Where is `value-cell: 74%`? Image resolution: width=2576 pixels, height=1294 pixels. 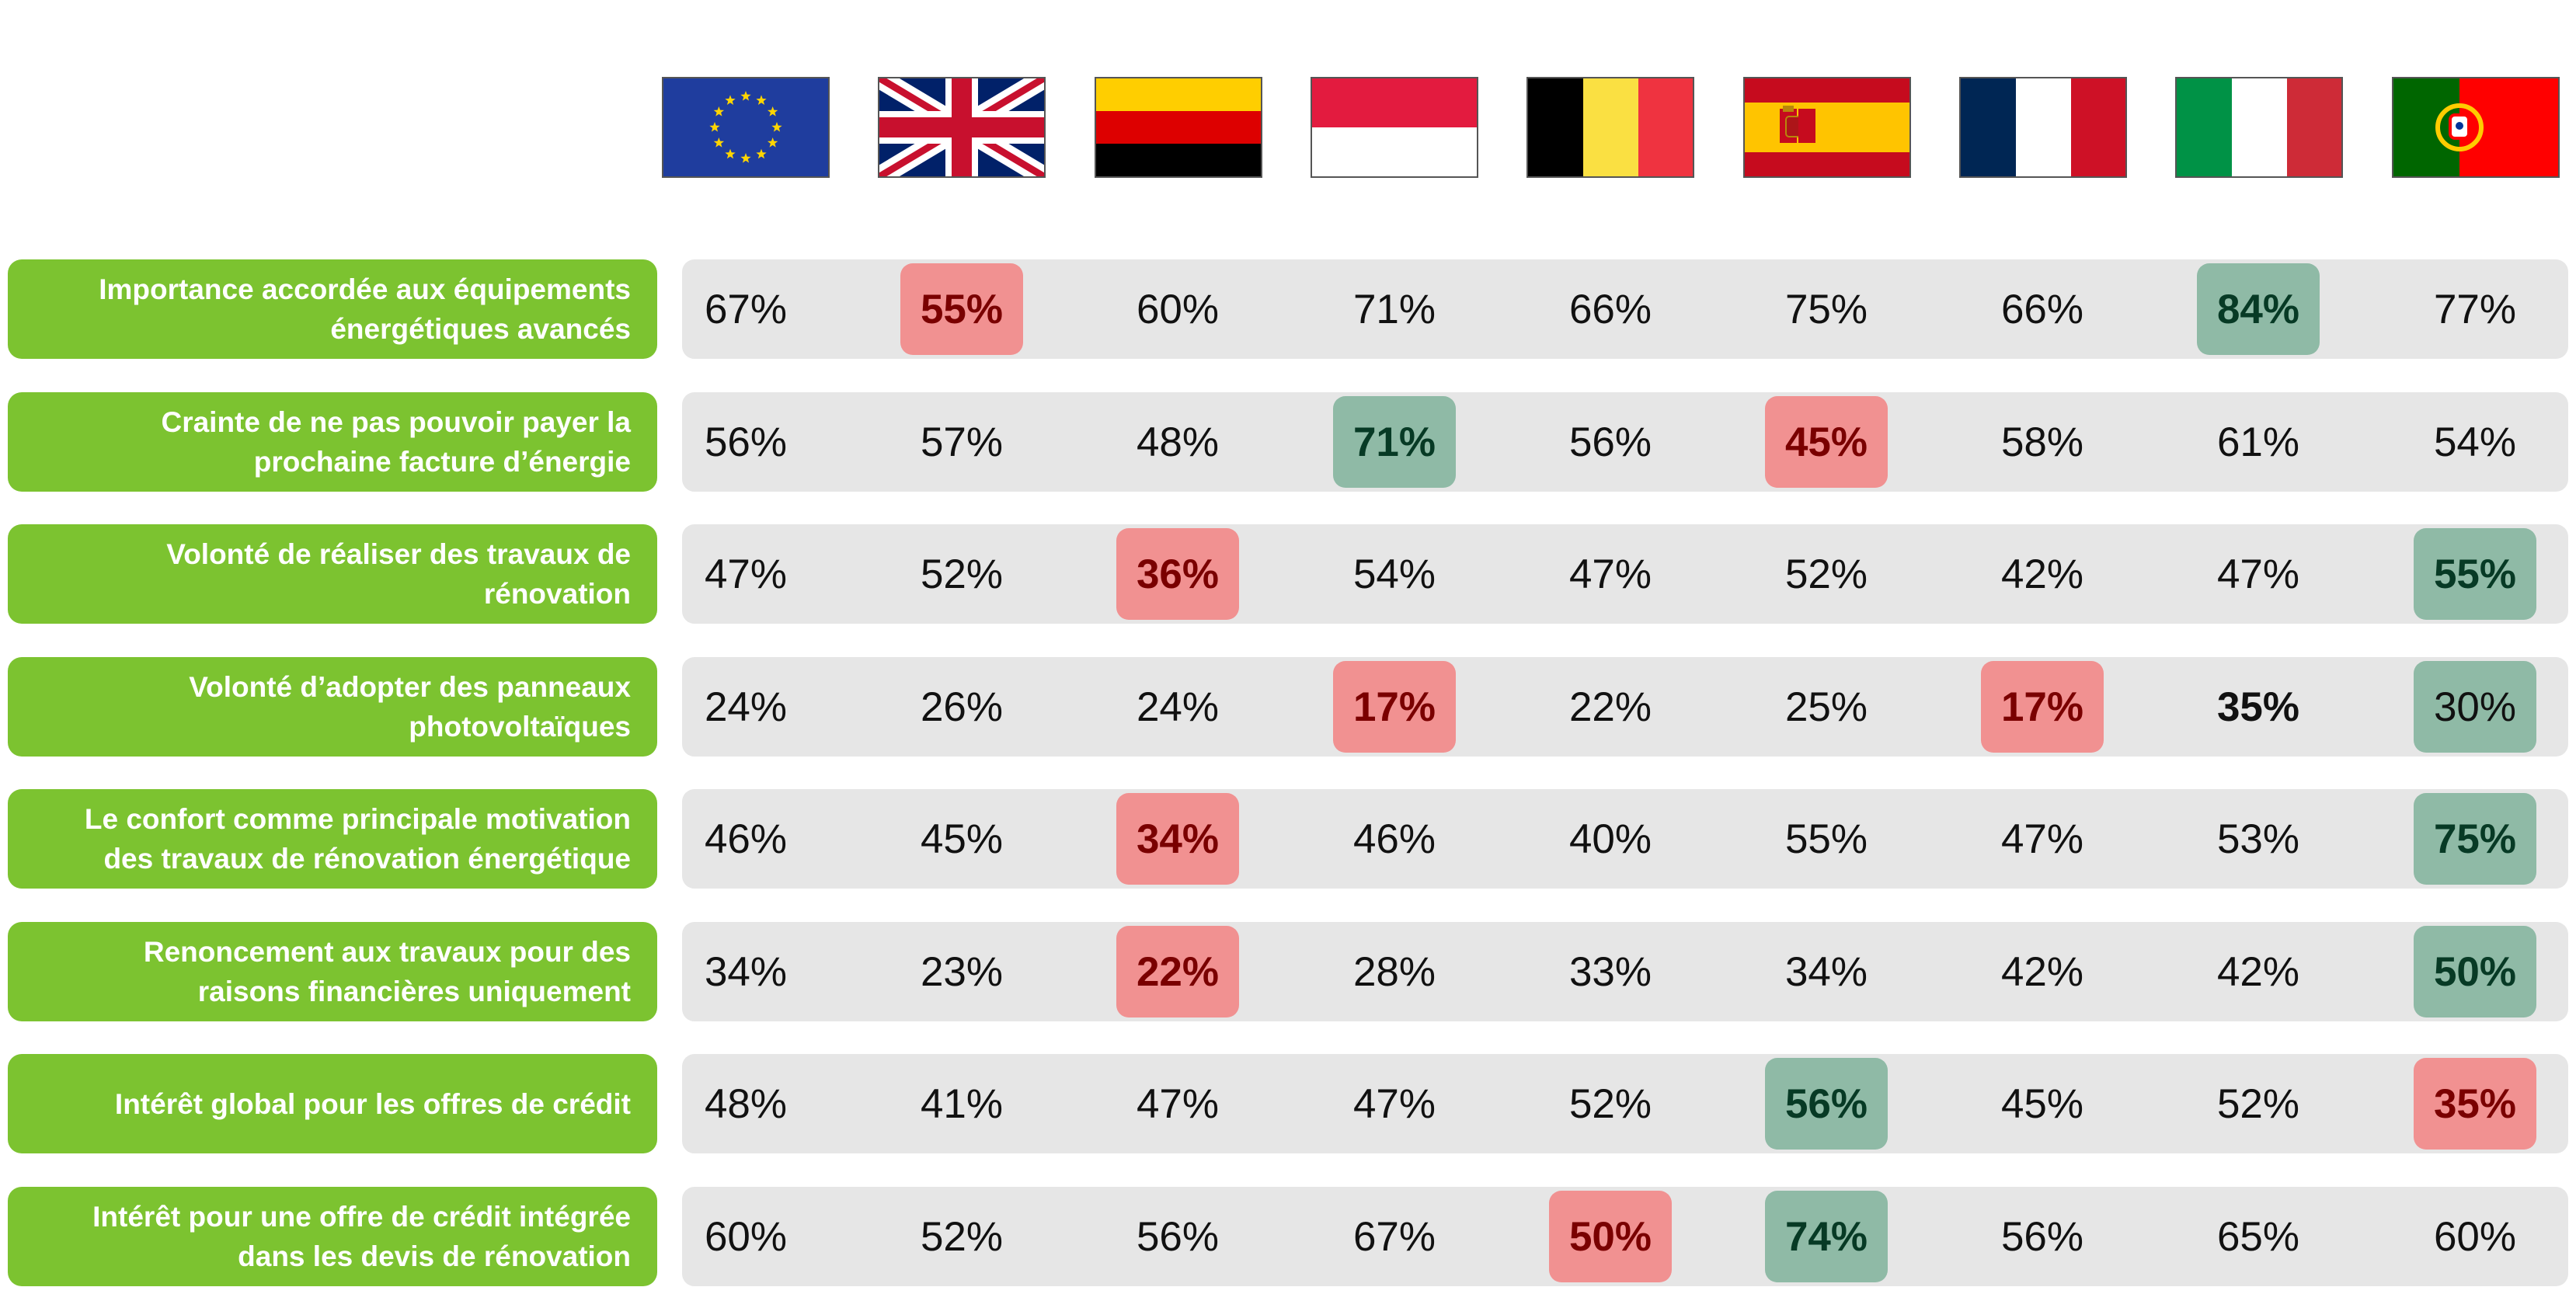 value-cell: 74% is located at coordinates (1827, 1236).